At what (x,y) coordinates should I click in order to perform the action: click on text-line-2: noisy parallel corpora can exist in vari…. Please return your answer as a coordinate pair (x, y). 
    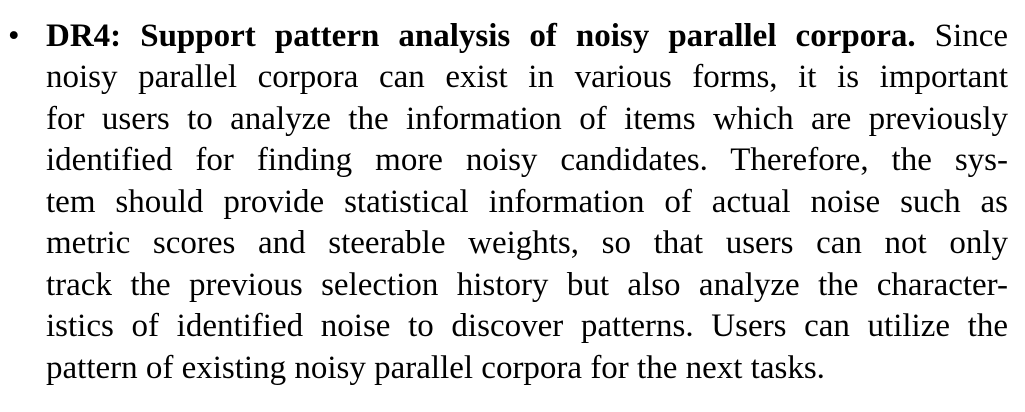
    Looking at the image, I should click on (527, 77).